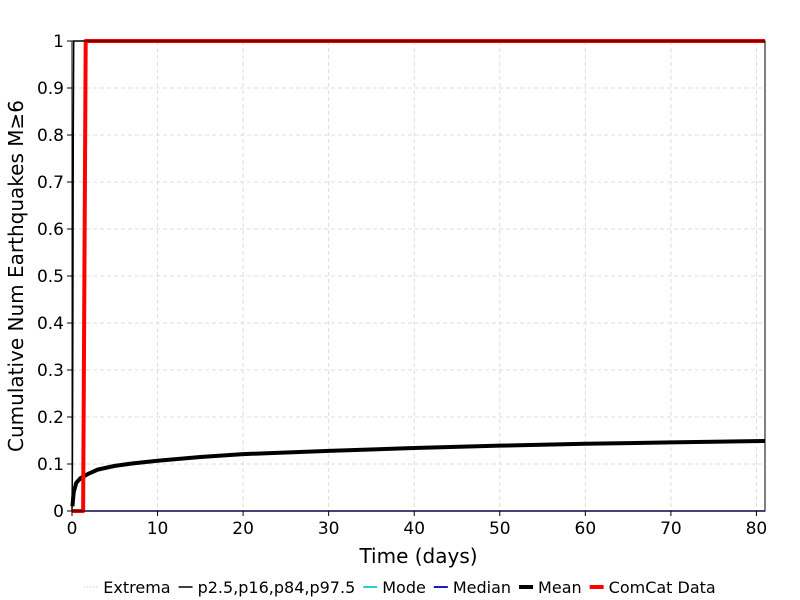 This screenshot has height=600, width=800. Describe the element at coordinates (671, 529) in the screenshot. I see `x-tick-label: 70` at that location.